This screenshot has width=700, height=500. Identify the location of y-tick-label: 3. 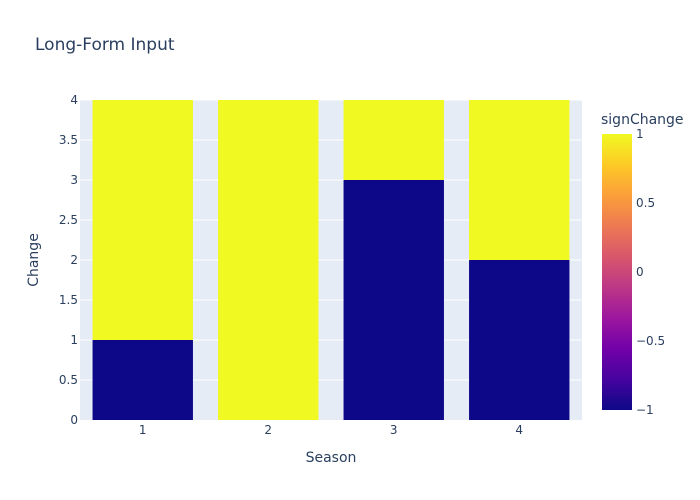
(74, 180).